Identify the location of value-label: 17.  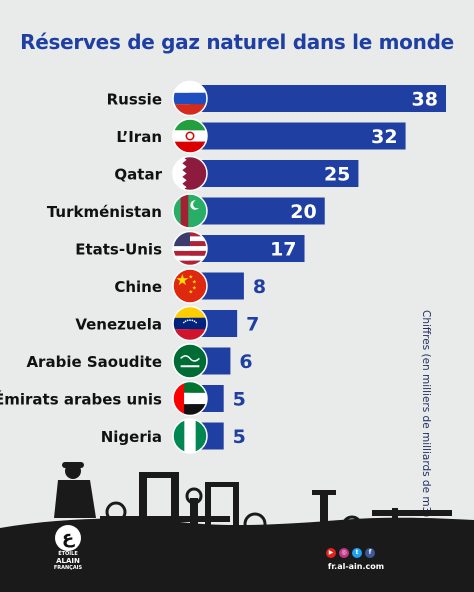
(283, 250).